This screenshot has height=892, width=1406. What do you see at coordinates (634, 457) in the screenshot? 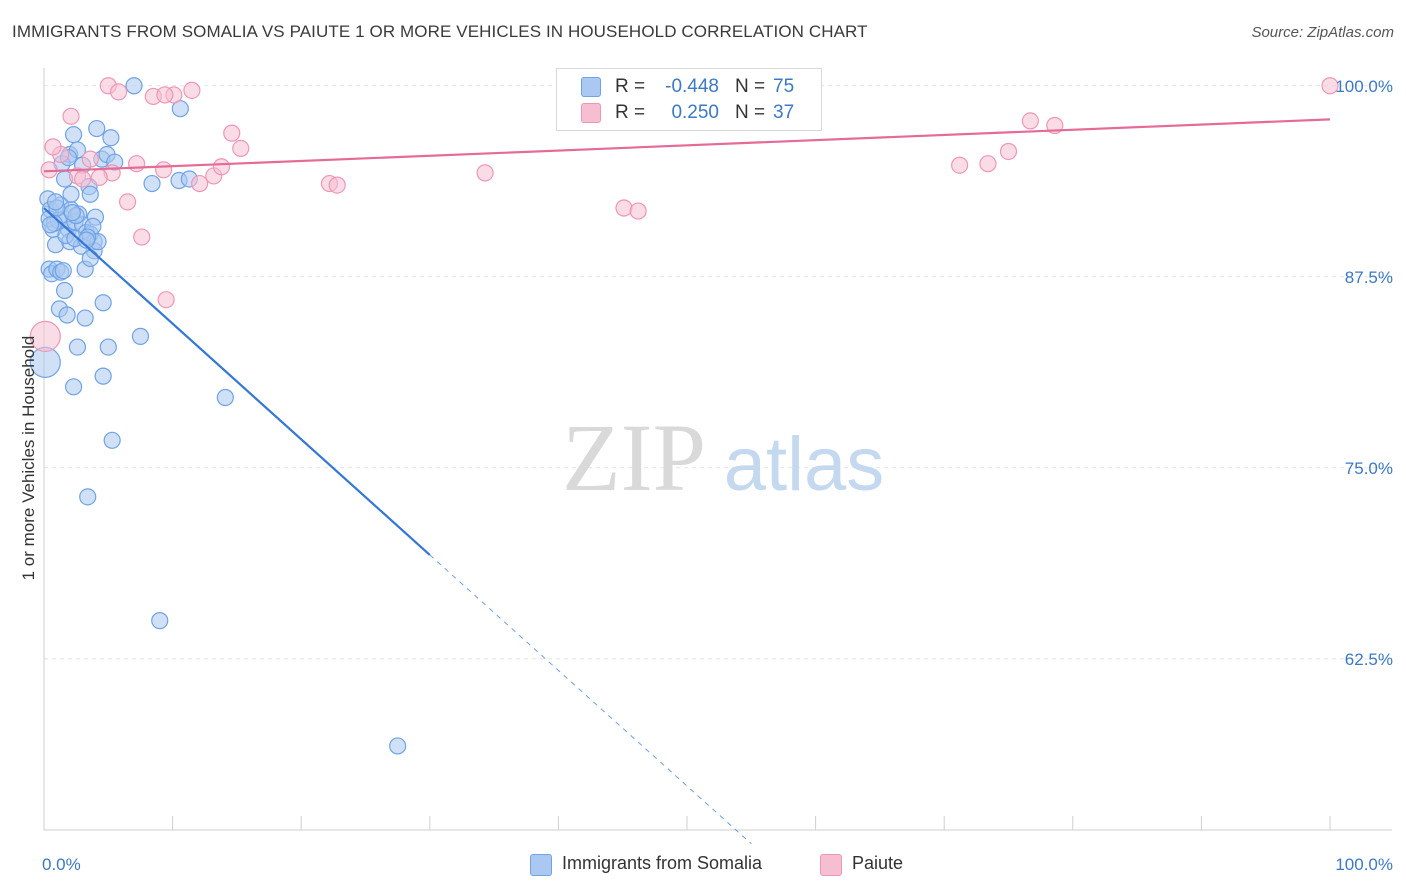
I see `watermark-zip: ZIP` at bounding box center [634, 457].